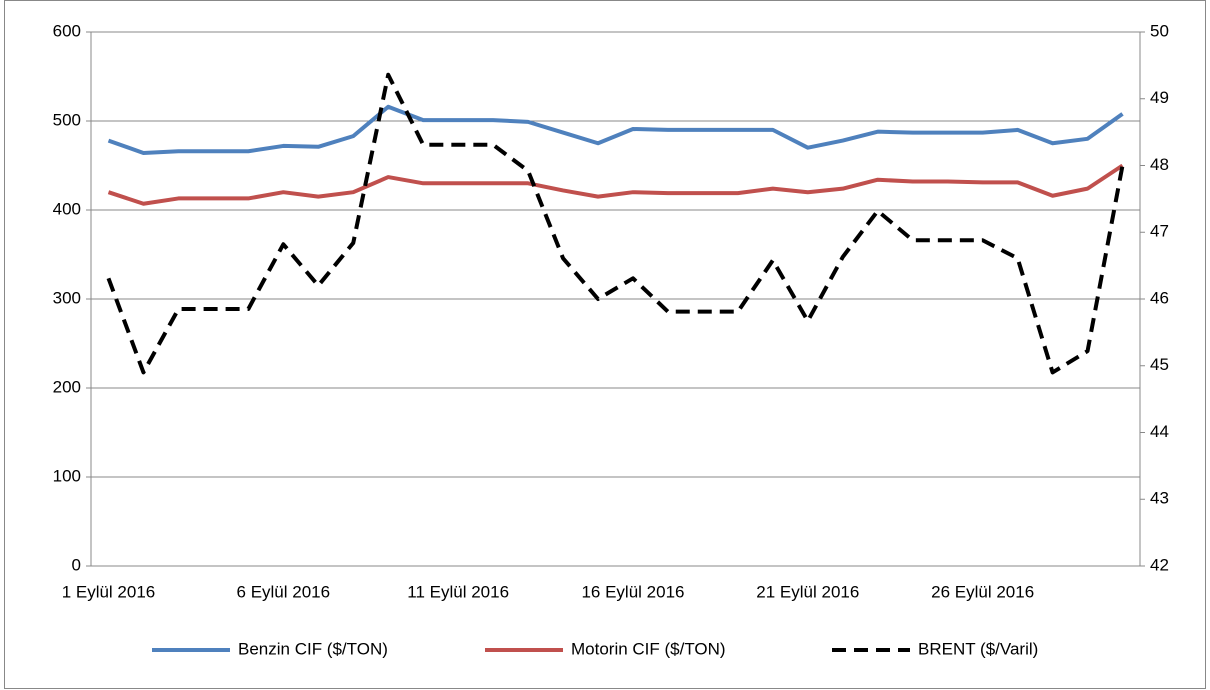  What do you see at coordinates (1159, 231) in the screenshot?
I see `y2-tick-label: 47` at bounding box center [1159, 231].